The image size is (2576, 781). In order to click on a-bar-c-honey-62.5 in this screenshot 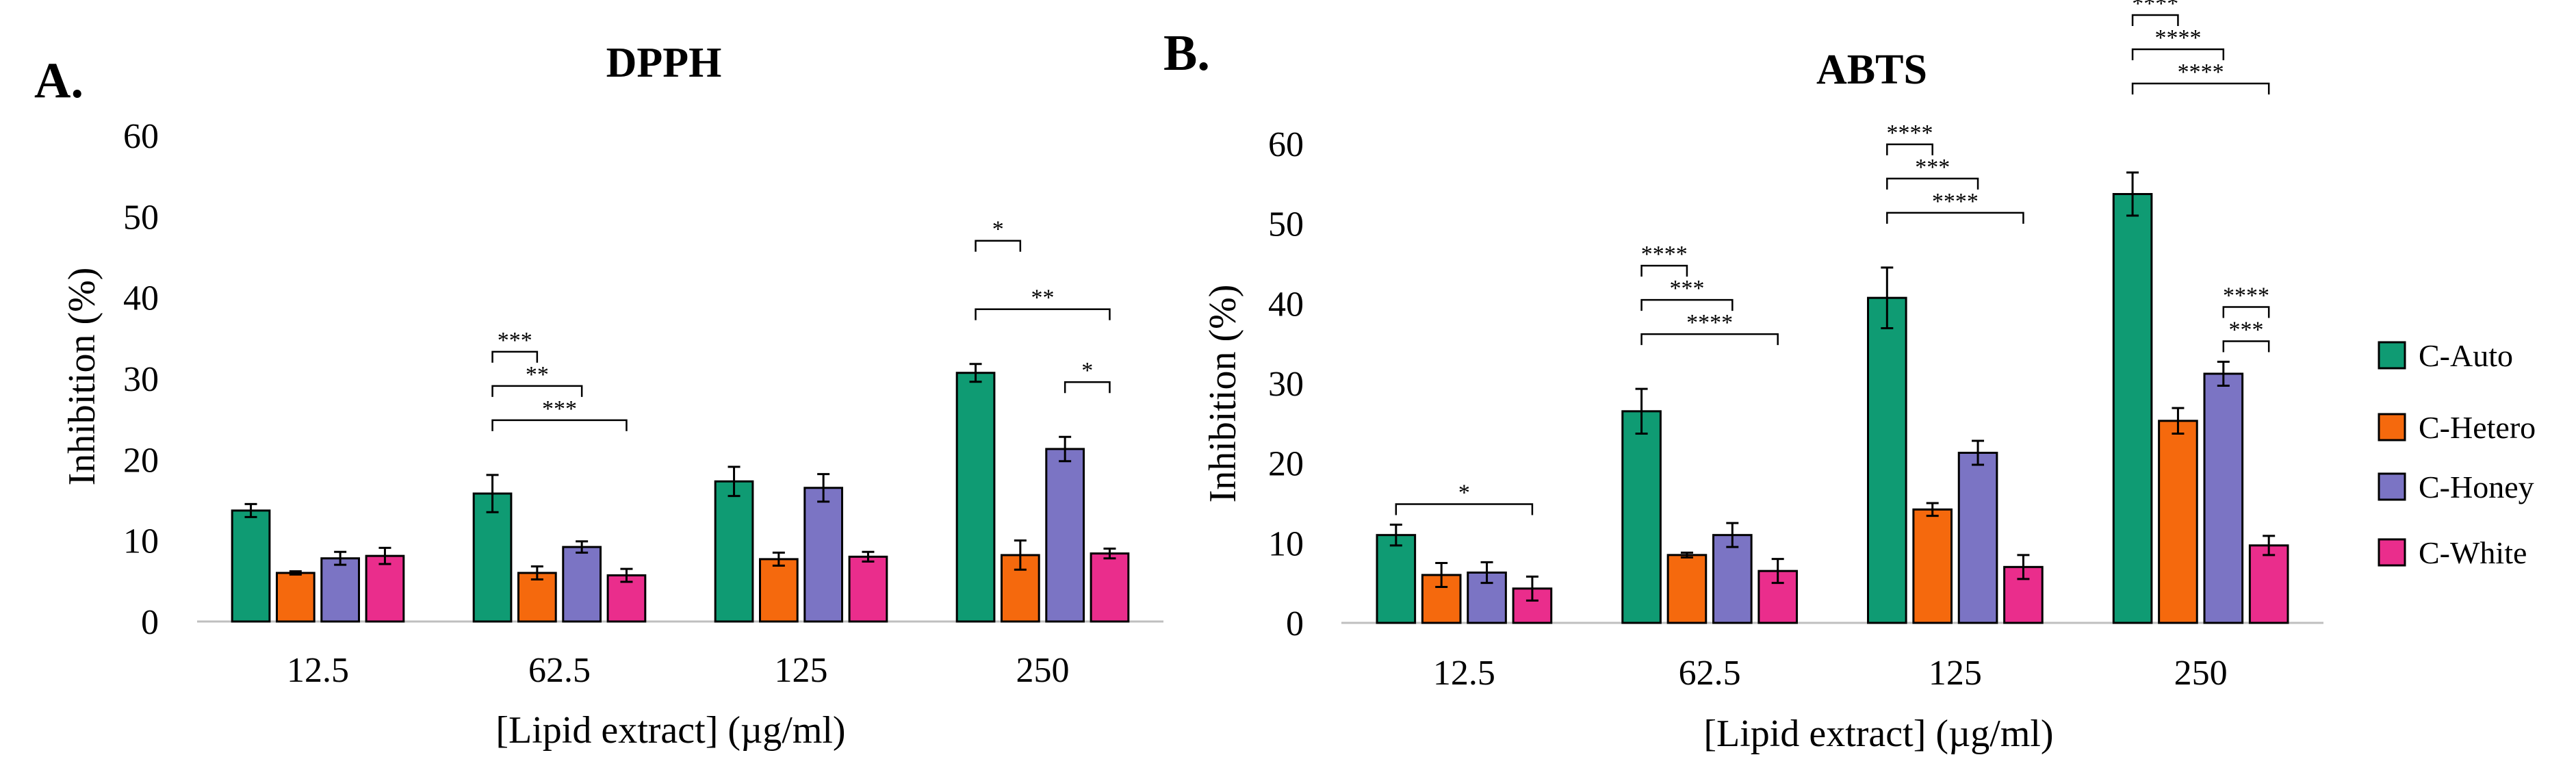, I will do `click(582, 584)`.